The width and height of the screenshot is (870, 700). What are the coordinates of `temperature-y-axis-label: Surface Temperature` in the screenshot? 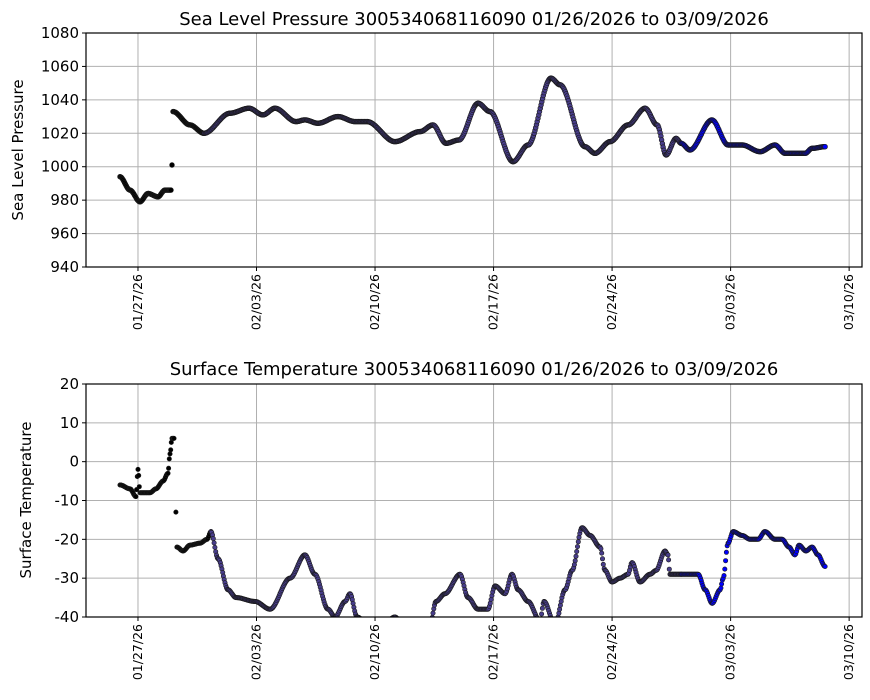 It's located at (26, 500).